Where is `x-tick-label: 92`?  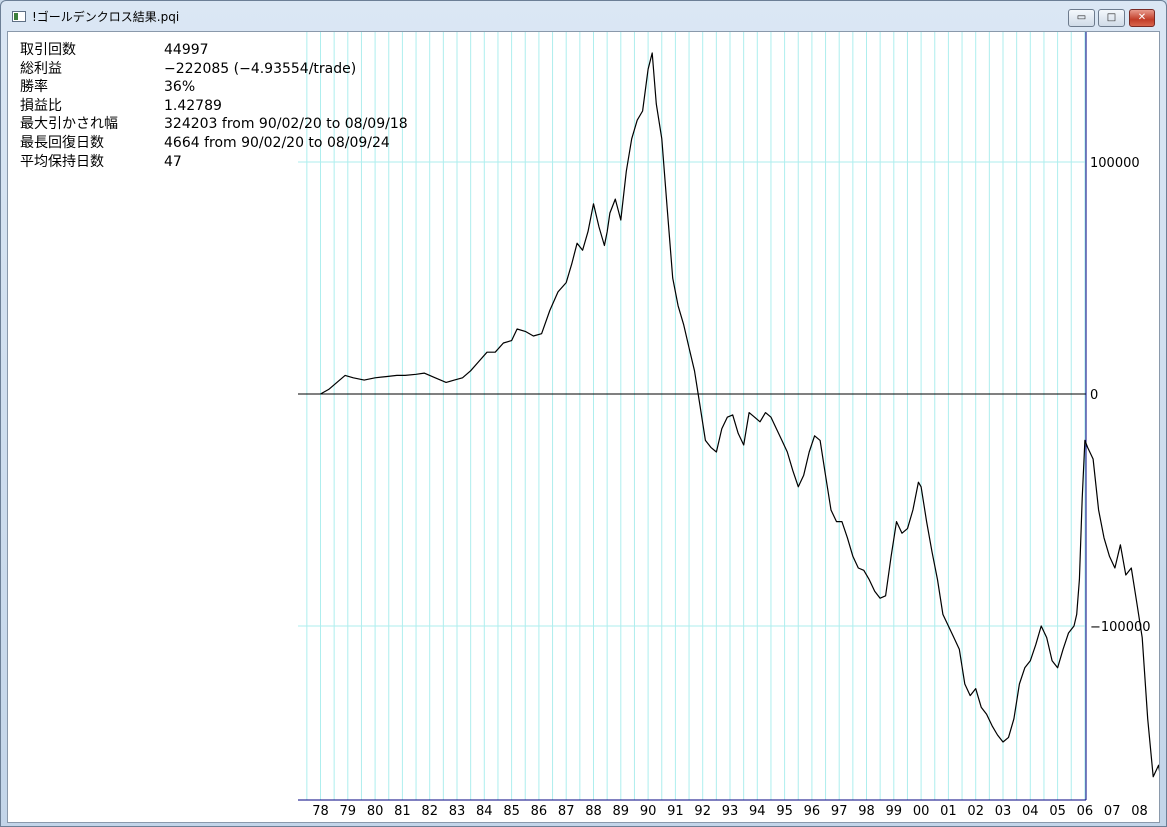
x-tick-label: 92 is located at coordinates (702, 811).